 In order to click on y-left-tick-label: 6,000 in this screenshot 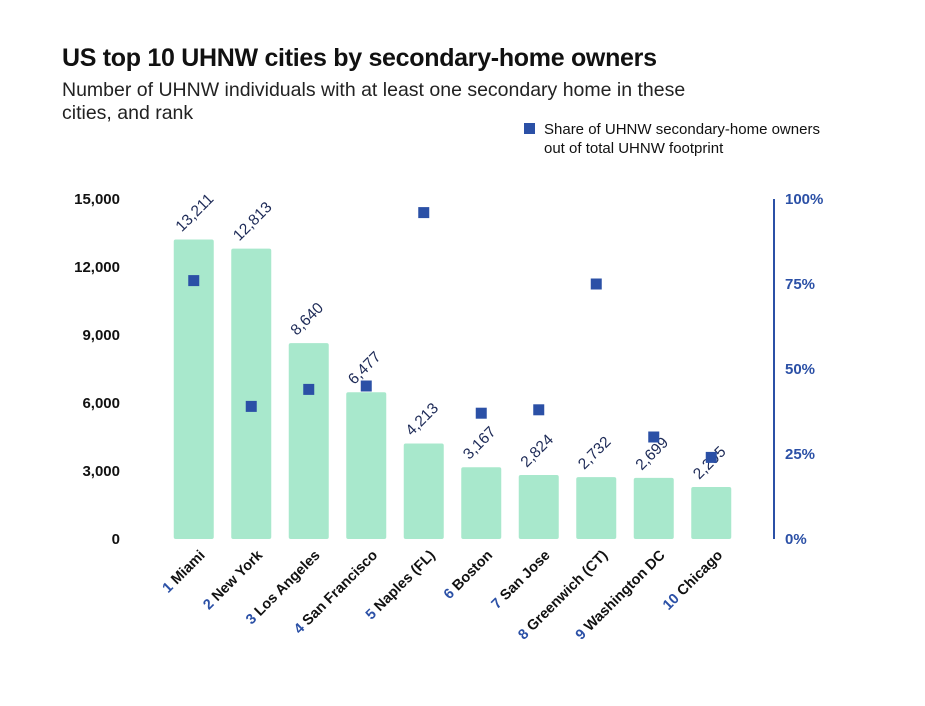, I will do `click(101, 403)`.